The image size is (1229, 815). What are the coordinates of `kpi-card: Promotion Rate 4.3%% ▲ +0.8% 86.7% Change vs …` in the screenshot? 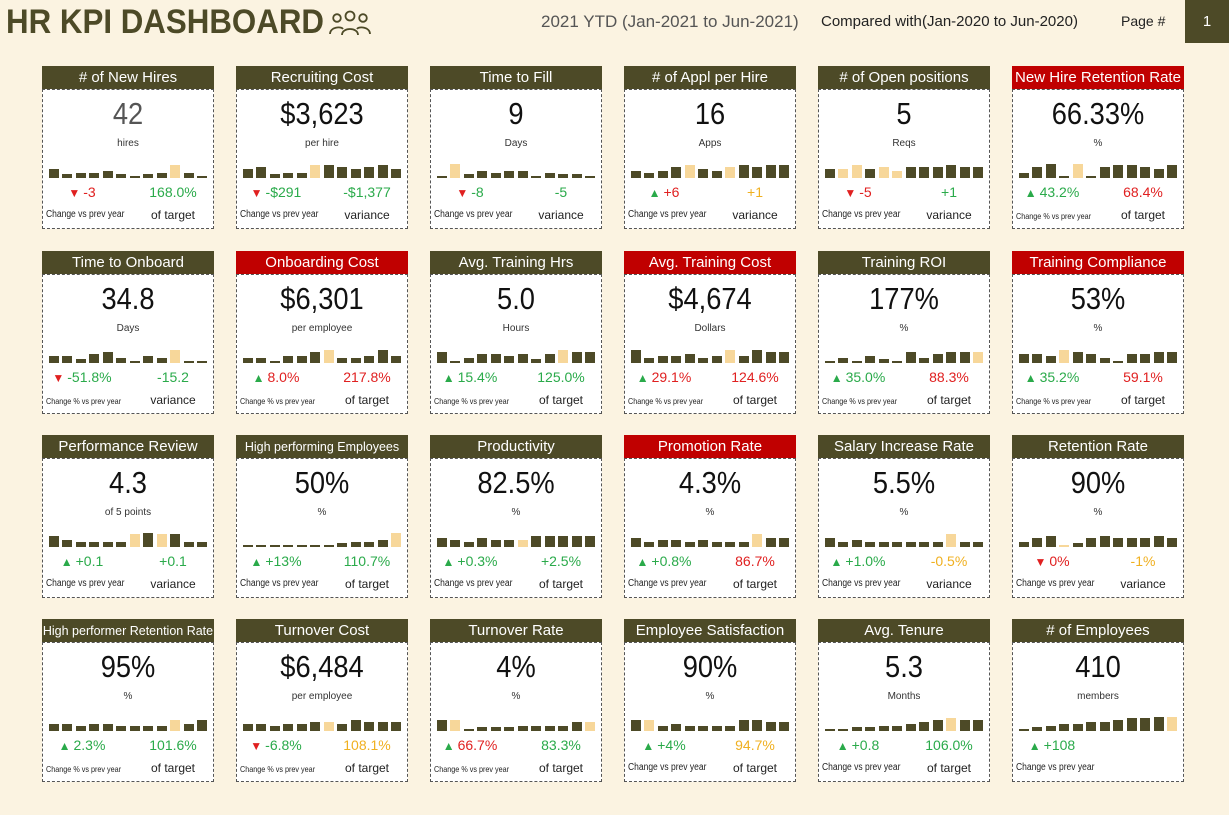 It's located at (710, 516).